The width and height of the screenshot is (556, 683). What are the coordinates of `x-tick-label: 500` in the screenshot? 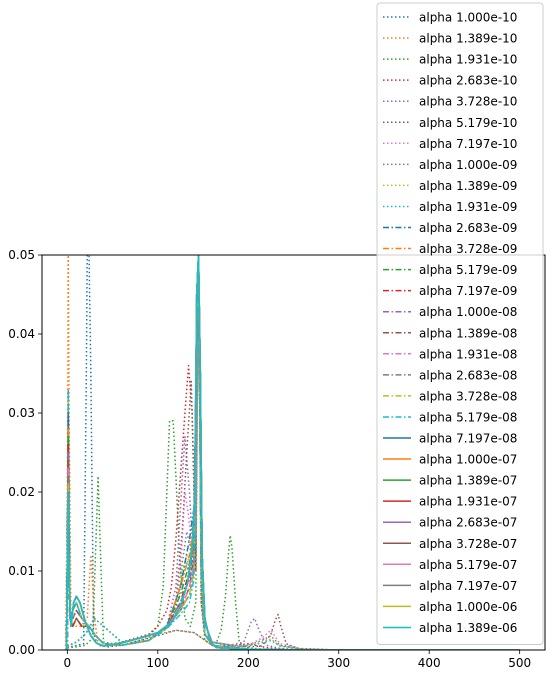 It's located at (519, 663).